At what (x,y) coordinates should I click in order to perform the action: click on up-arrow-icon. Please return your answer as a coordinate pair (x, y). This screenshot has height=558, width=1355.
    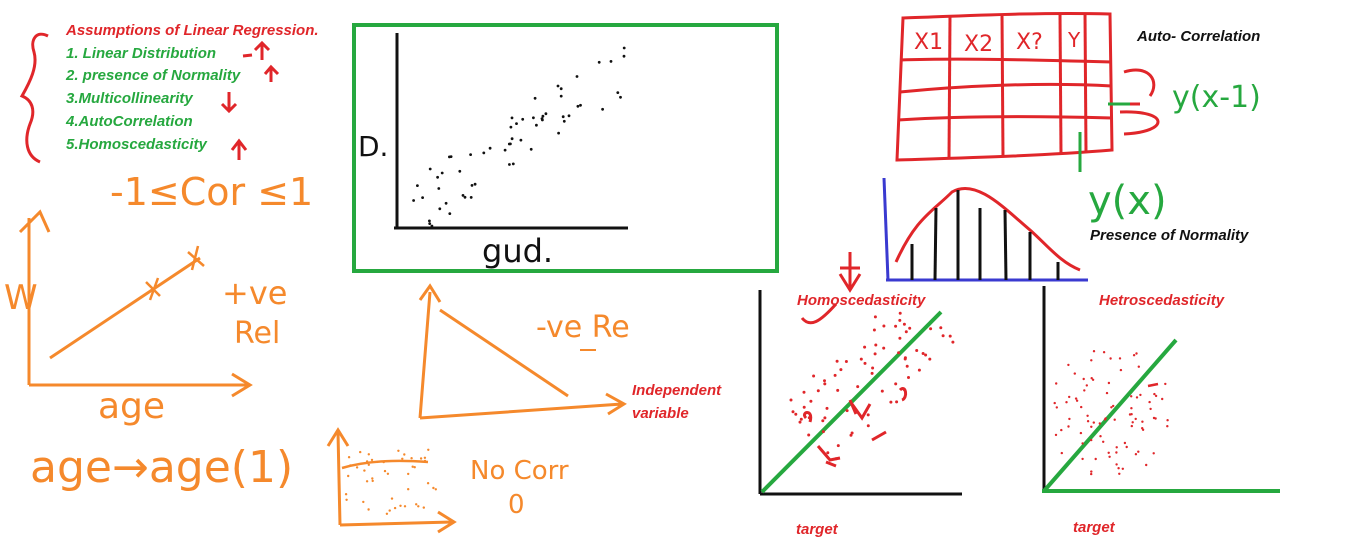
    Looking at the image, I should click on (262, 50).